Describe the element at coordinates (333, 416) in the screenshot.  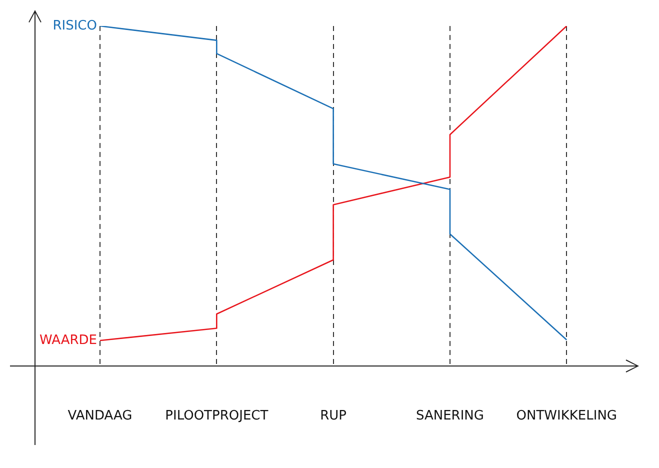
I see `x-tick-label: RUP` at that location.